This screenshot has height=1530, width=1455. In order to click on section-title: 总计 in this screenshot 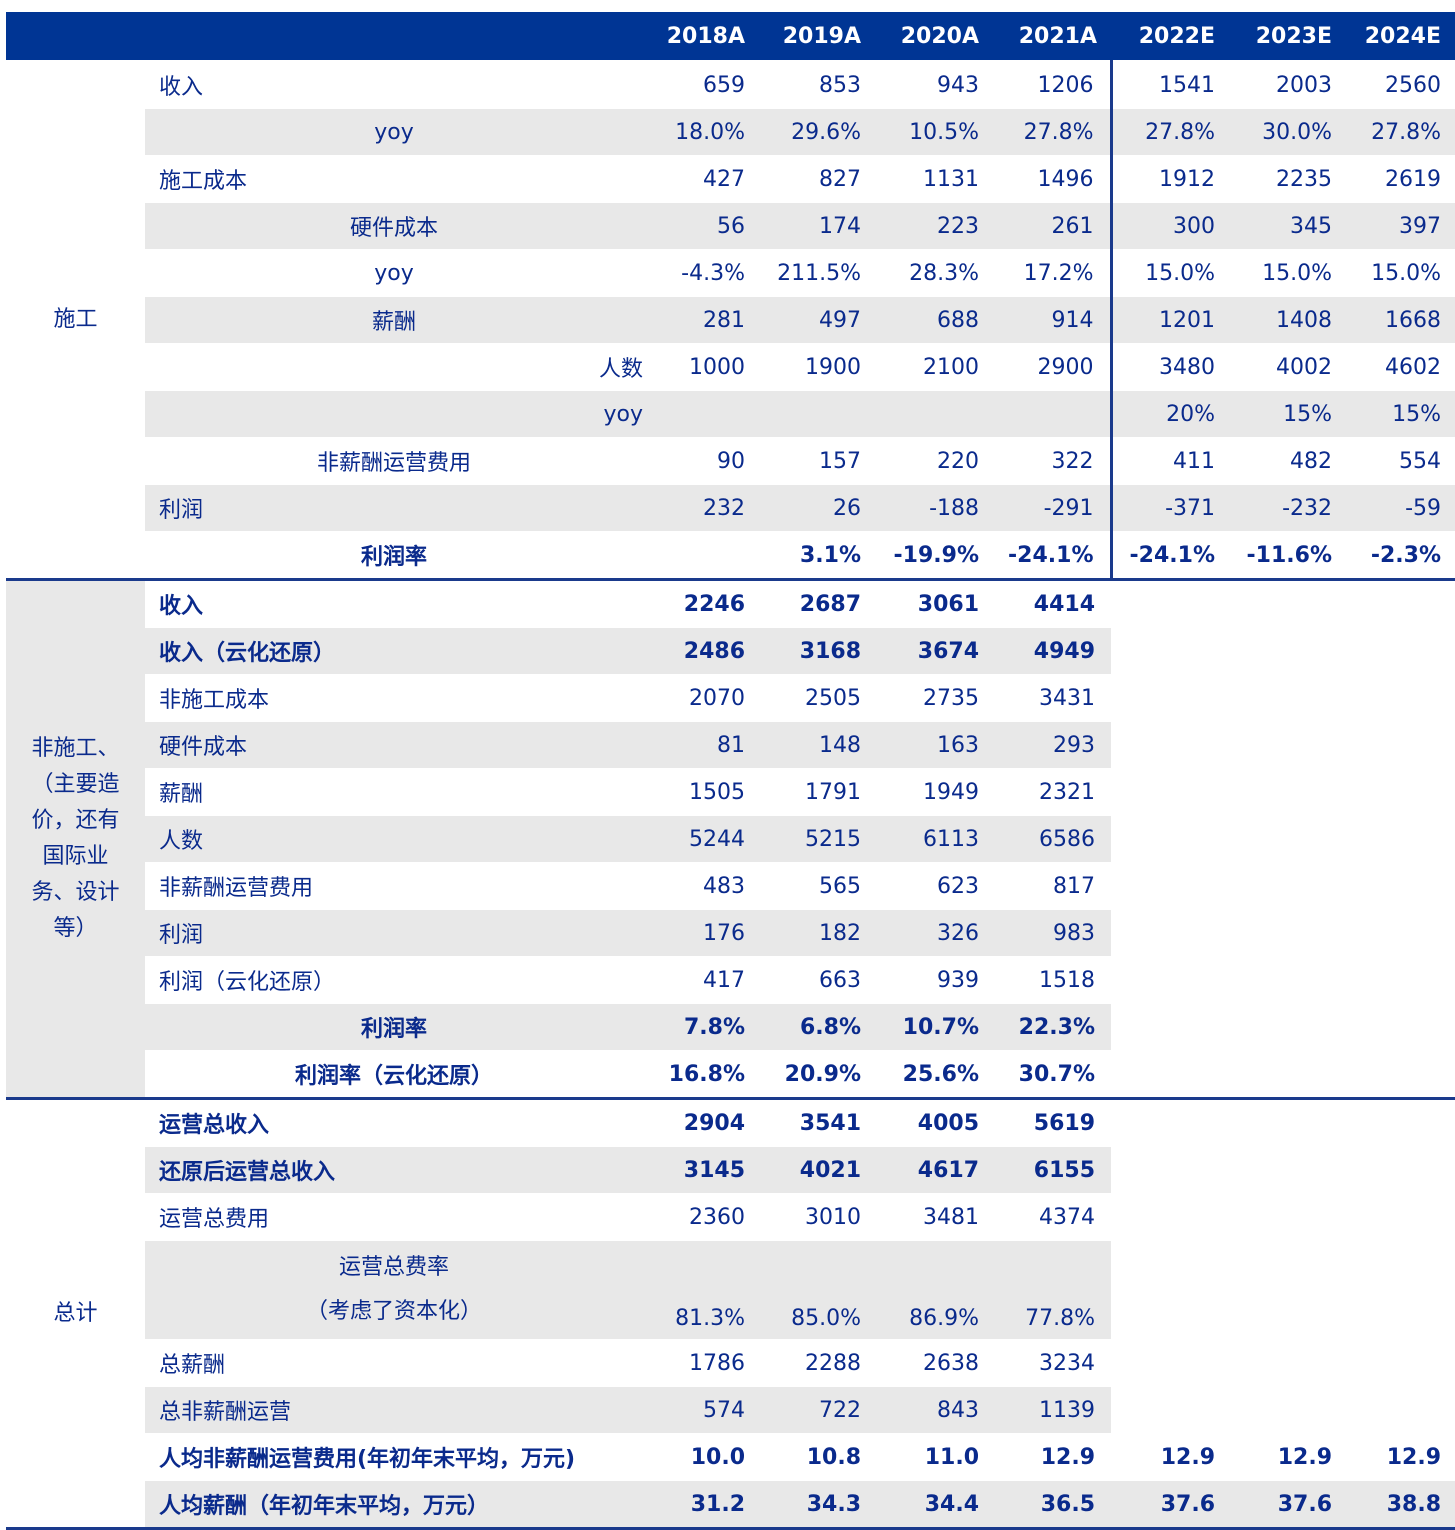, I will do `click(75, 1314)`.